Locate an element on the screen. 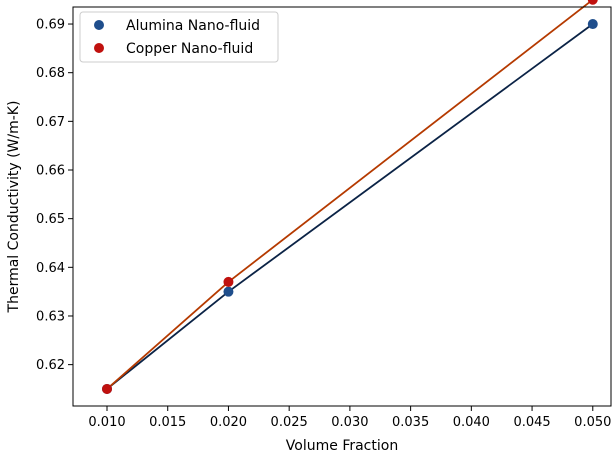 The height and width of the screenshot is (458, 616). x-axis-title: Volume Fraction is located at coordinates (342, 446).